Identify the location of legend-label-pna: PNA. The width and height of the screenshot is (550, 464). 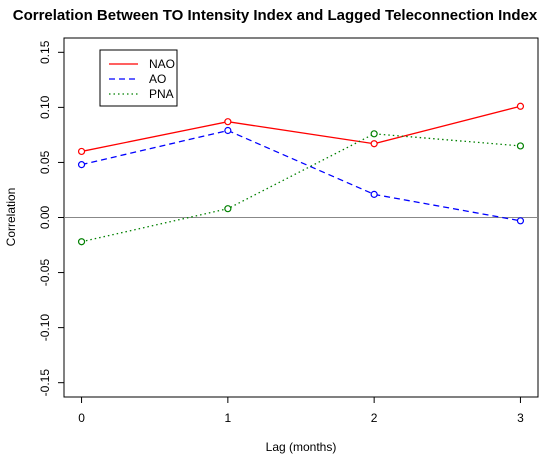
(161, 94).